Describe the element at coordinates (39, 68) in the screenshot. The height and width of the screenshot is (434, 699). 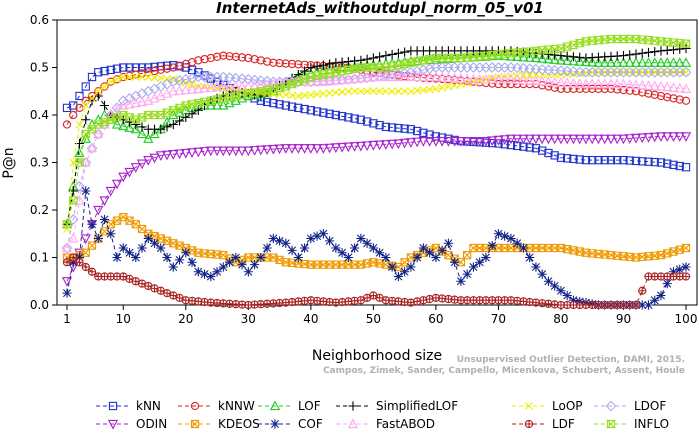
I see `y-tick-label: 0.5` at that location.